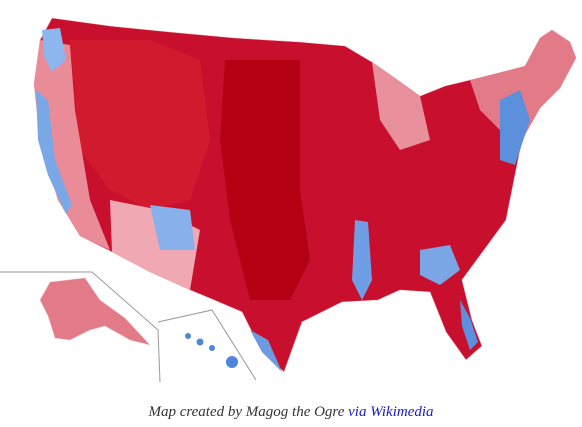 This screenshot has width=582, height=427. I want to click on florida-blue, so click(469, 325).